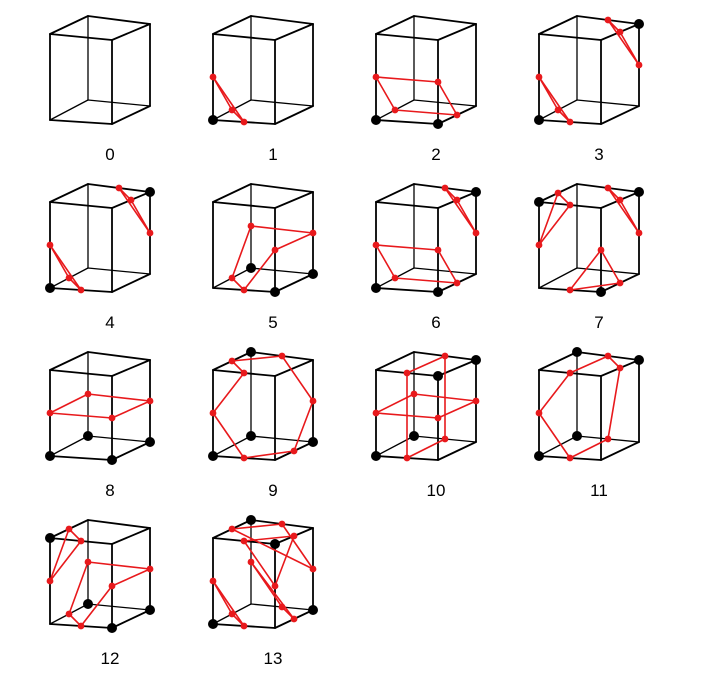 The image size is (701, 685). Describe the element at coordinates (436, 490) in the screenshot. I see `case-number-label: 10` at that location.